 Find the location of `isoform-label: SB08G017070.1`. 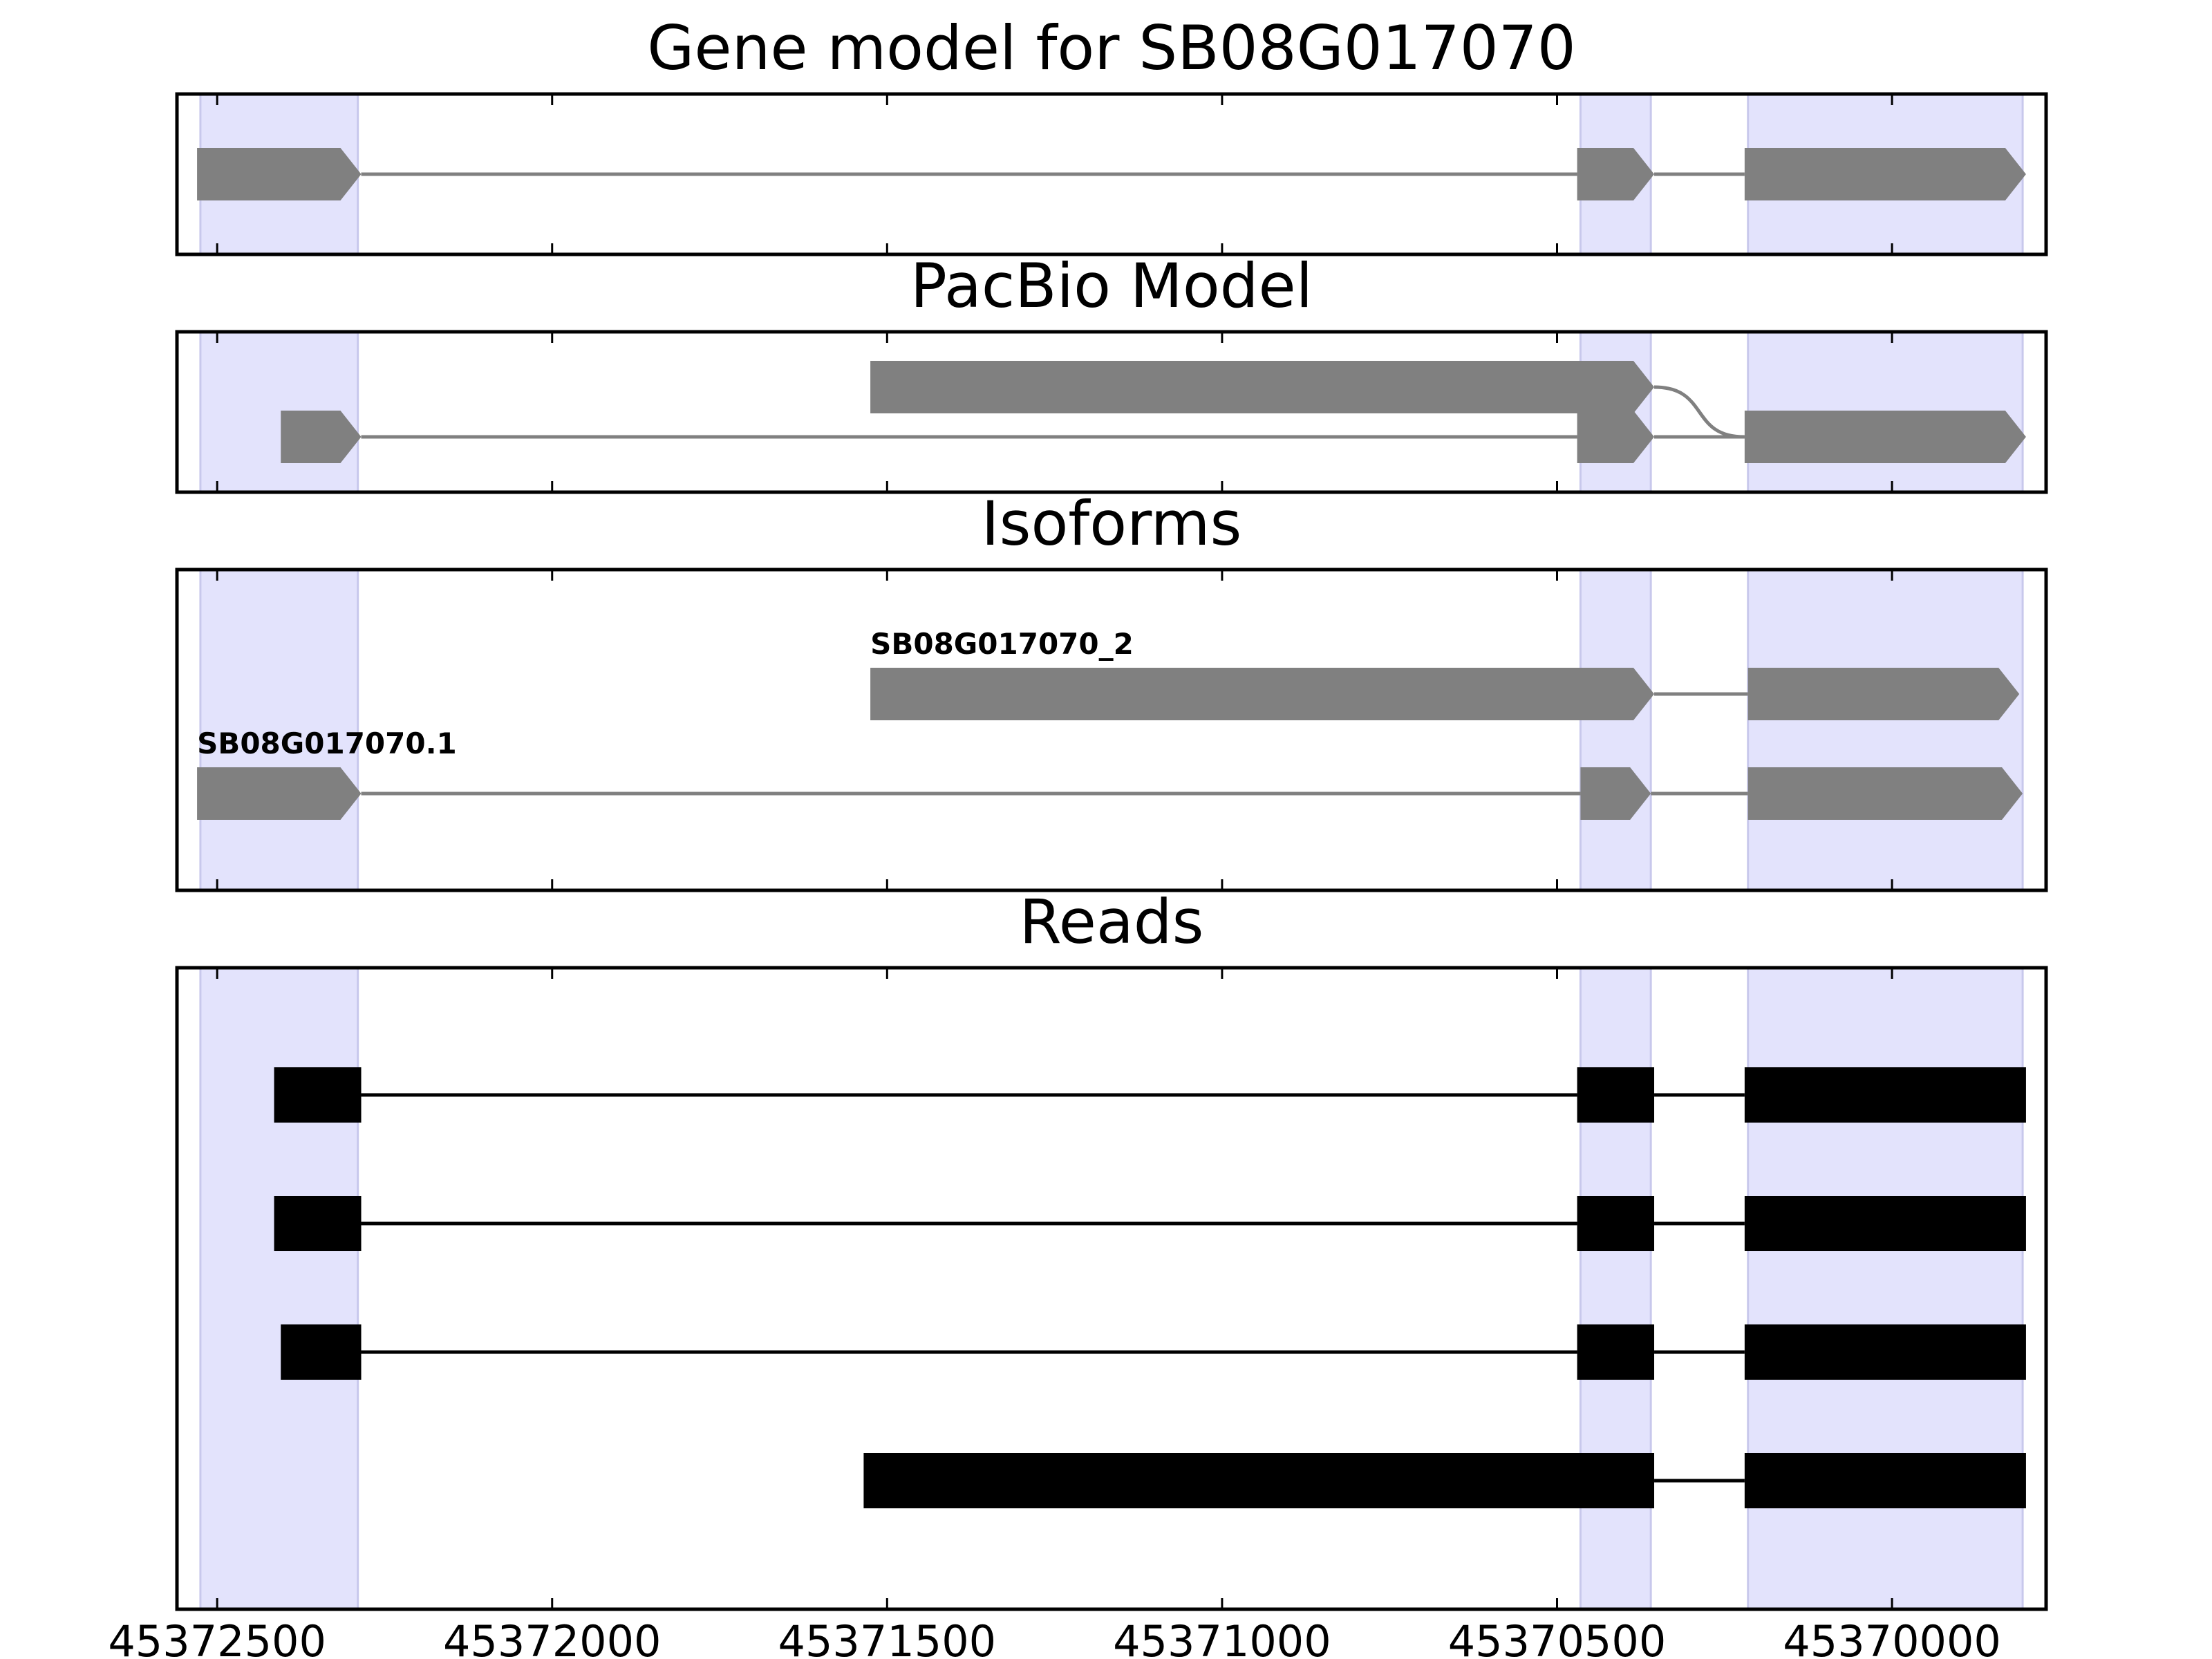

isoform-label: SB08G017070.1 is located at coordinates (327, 744).